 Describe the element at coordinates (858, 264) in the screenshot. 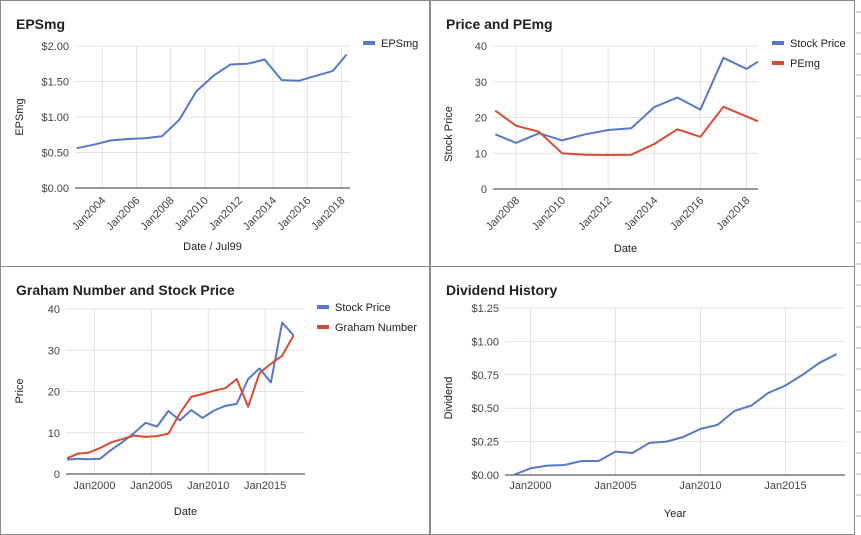

I see `right-edge-ruler` at that location.